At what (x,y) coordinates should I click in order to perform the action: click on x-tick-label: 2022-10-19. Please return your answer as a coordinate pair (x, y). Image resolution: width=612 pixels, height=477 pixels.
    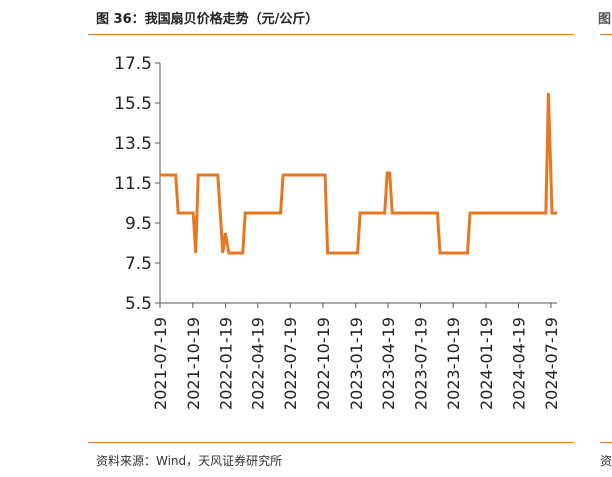
    Looking at the image, I should click on (323, 363).